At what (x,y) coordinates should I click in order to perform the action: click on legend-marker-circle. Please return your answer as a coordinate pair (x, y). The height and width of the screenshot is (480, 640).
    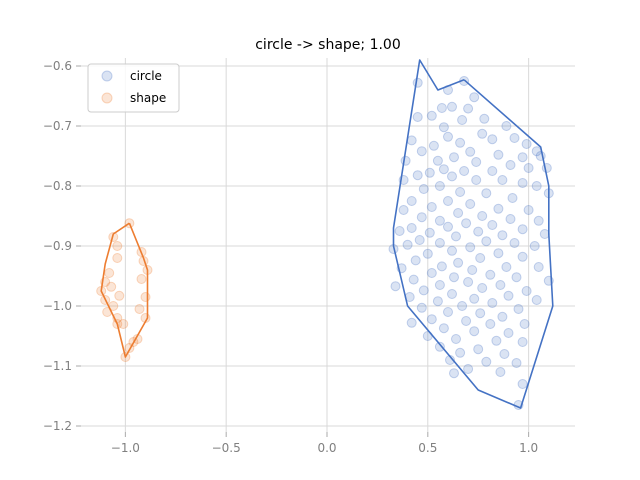
    Looking at the image, I should click on (107, 76).